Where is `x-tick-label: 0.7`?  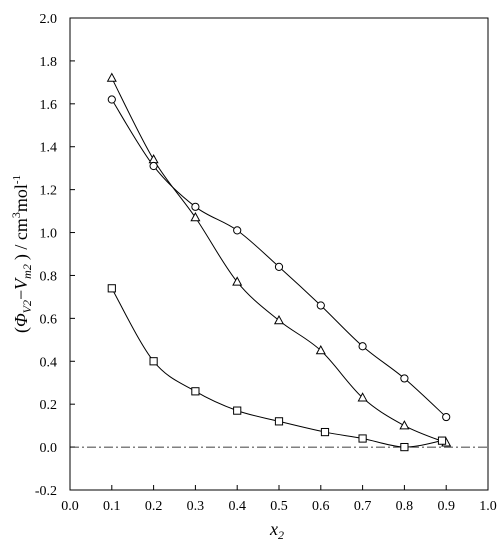 x-tick-label: 0.7 is located at coordinates (363, 506).